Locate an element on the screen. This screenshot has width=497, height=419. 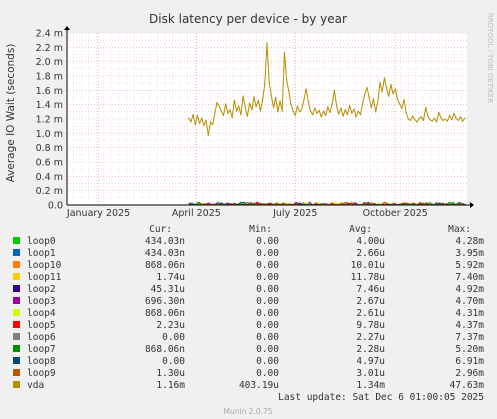
legend-name: loop8 is located at coordinates (41, 361).